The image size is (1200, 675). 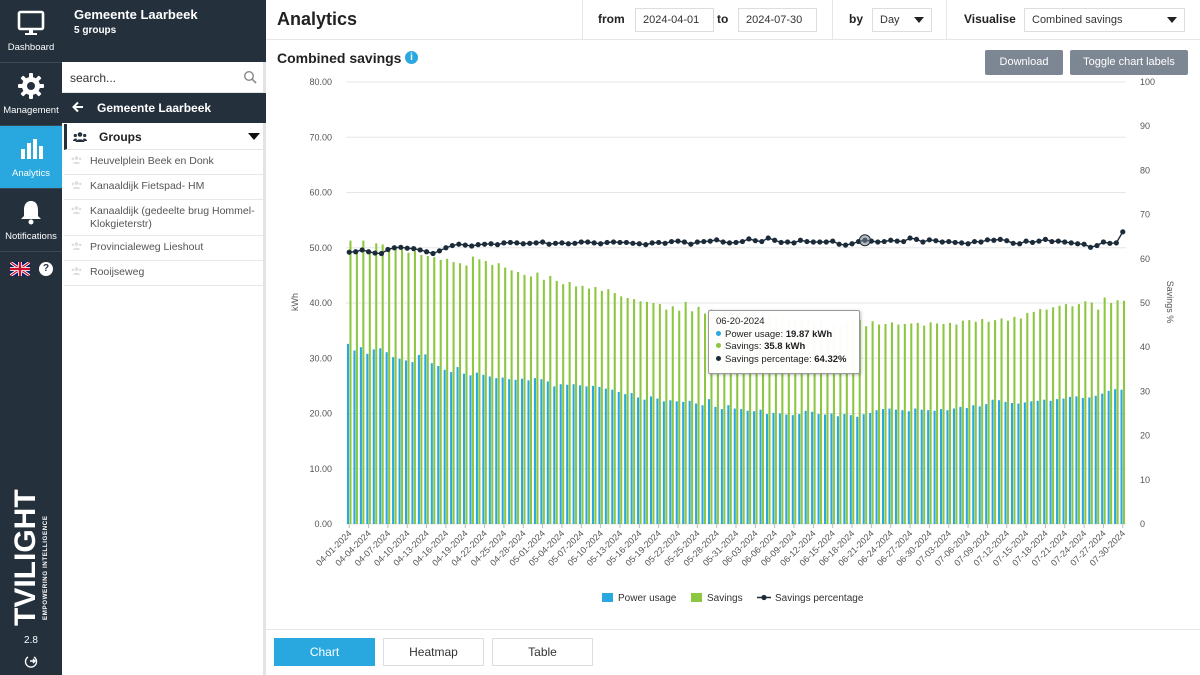 What do you see at coordinates (78, 107) in the screenshot?
I see `back-arrow-icon` at bounding box center [78, 107].